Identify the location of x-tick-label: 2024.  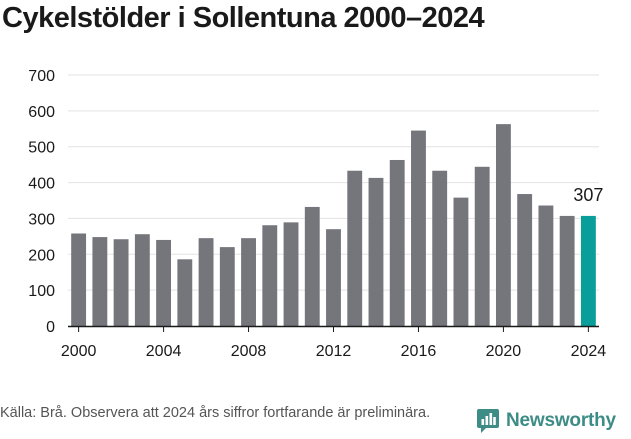
(589, 351).